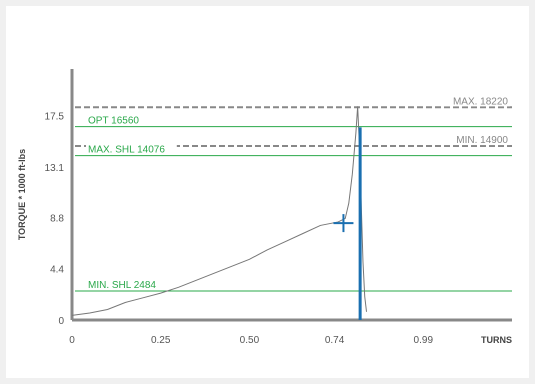 This screenshot has width=535, height=384. What do you see at coordinates (57, 218) in the screenshot?
I see `y-tick-label: 8.8` at bounding box center [57, 218].